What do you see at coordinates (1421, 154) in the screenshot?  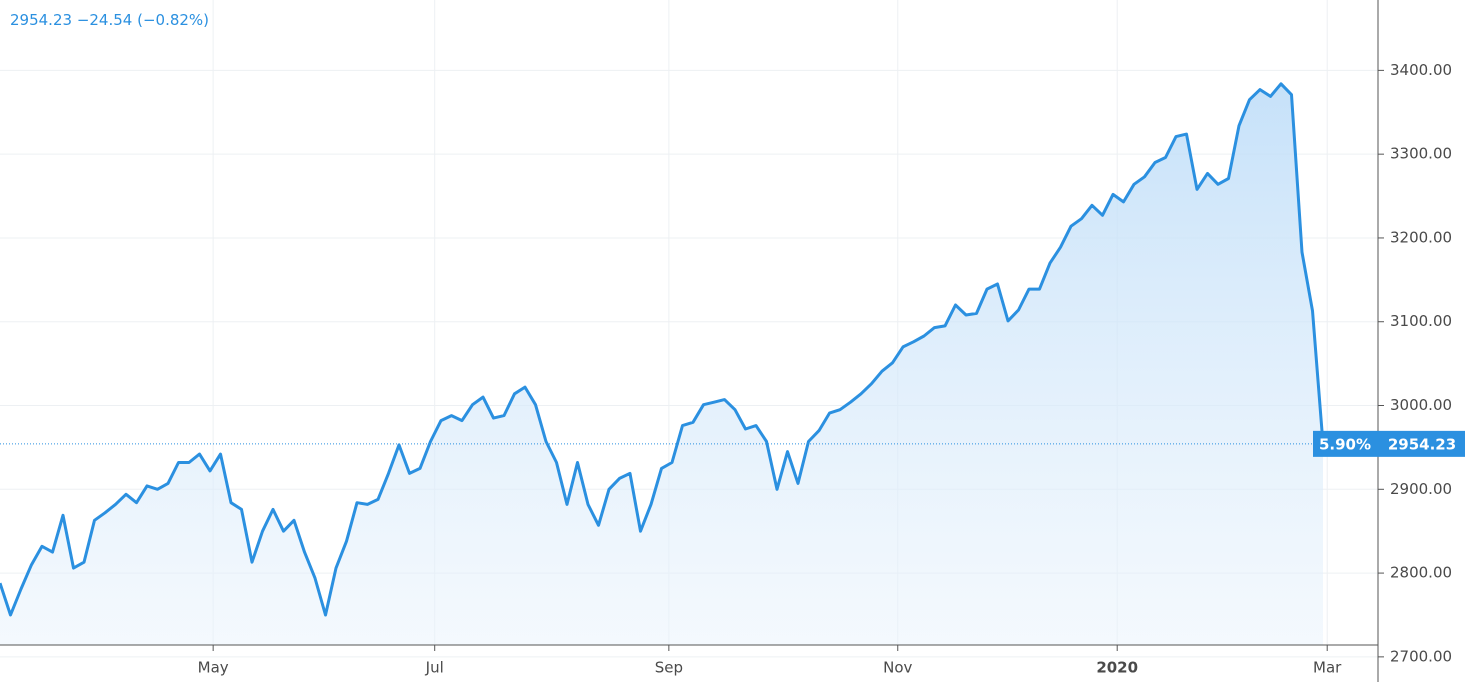 I see `y-tick-label: 3300.00` at bounding box center [1421, 154].